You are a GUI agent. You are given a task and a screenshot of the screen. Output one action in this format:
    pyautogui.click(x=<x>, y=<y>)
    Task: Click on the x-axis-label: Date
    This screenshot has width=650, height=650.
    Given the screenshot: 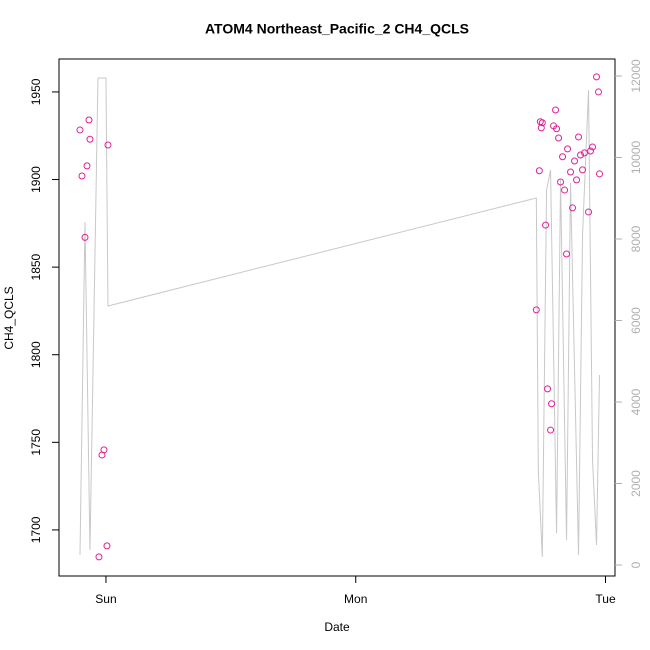 What is the action you would take?
    pyautogui.click(x=337, y=627)
    